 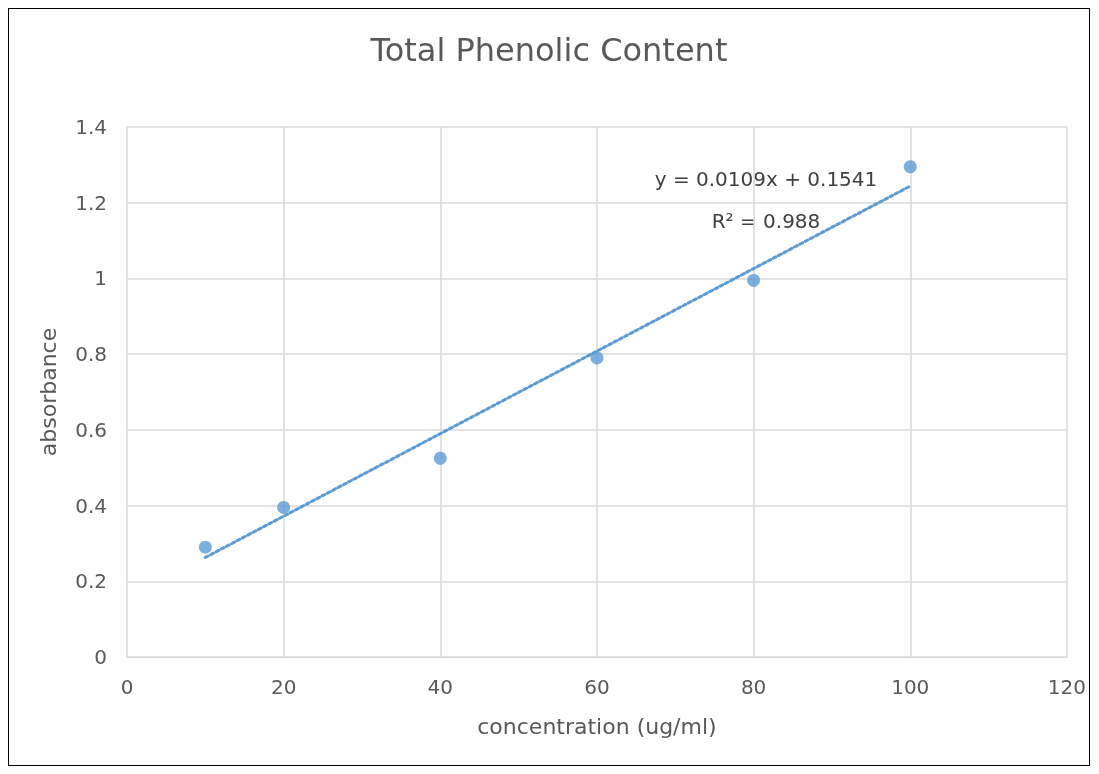 I want to click on y-tick-label: 0, so click(x=100, y=657).